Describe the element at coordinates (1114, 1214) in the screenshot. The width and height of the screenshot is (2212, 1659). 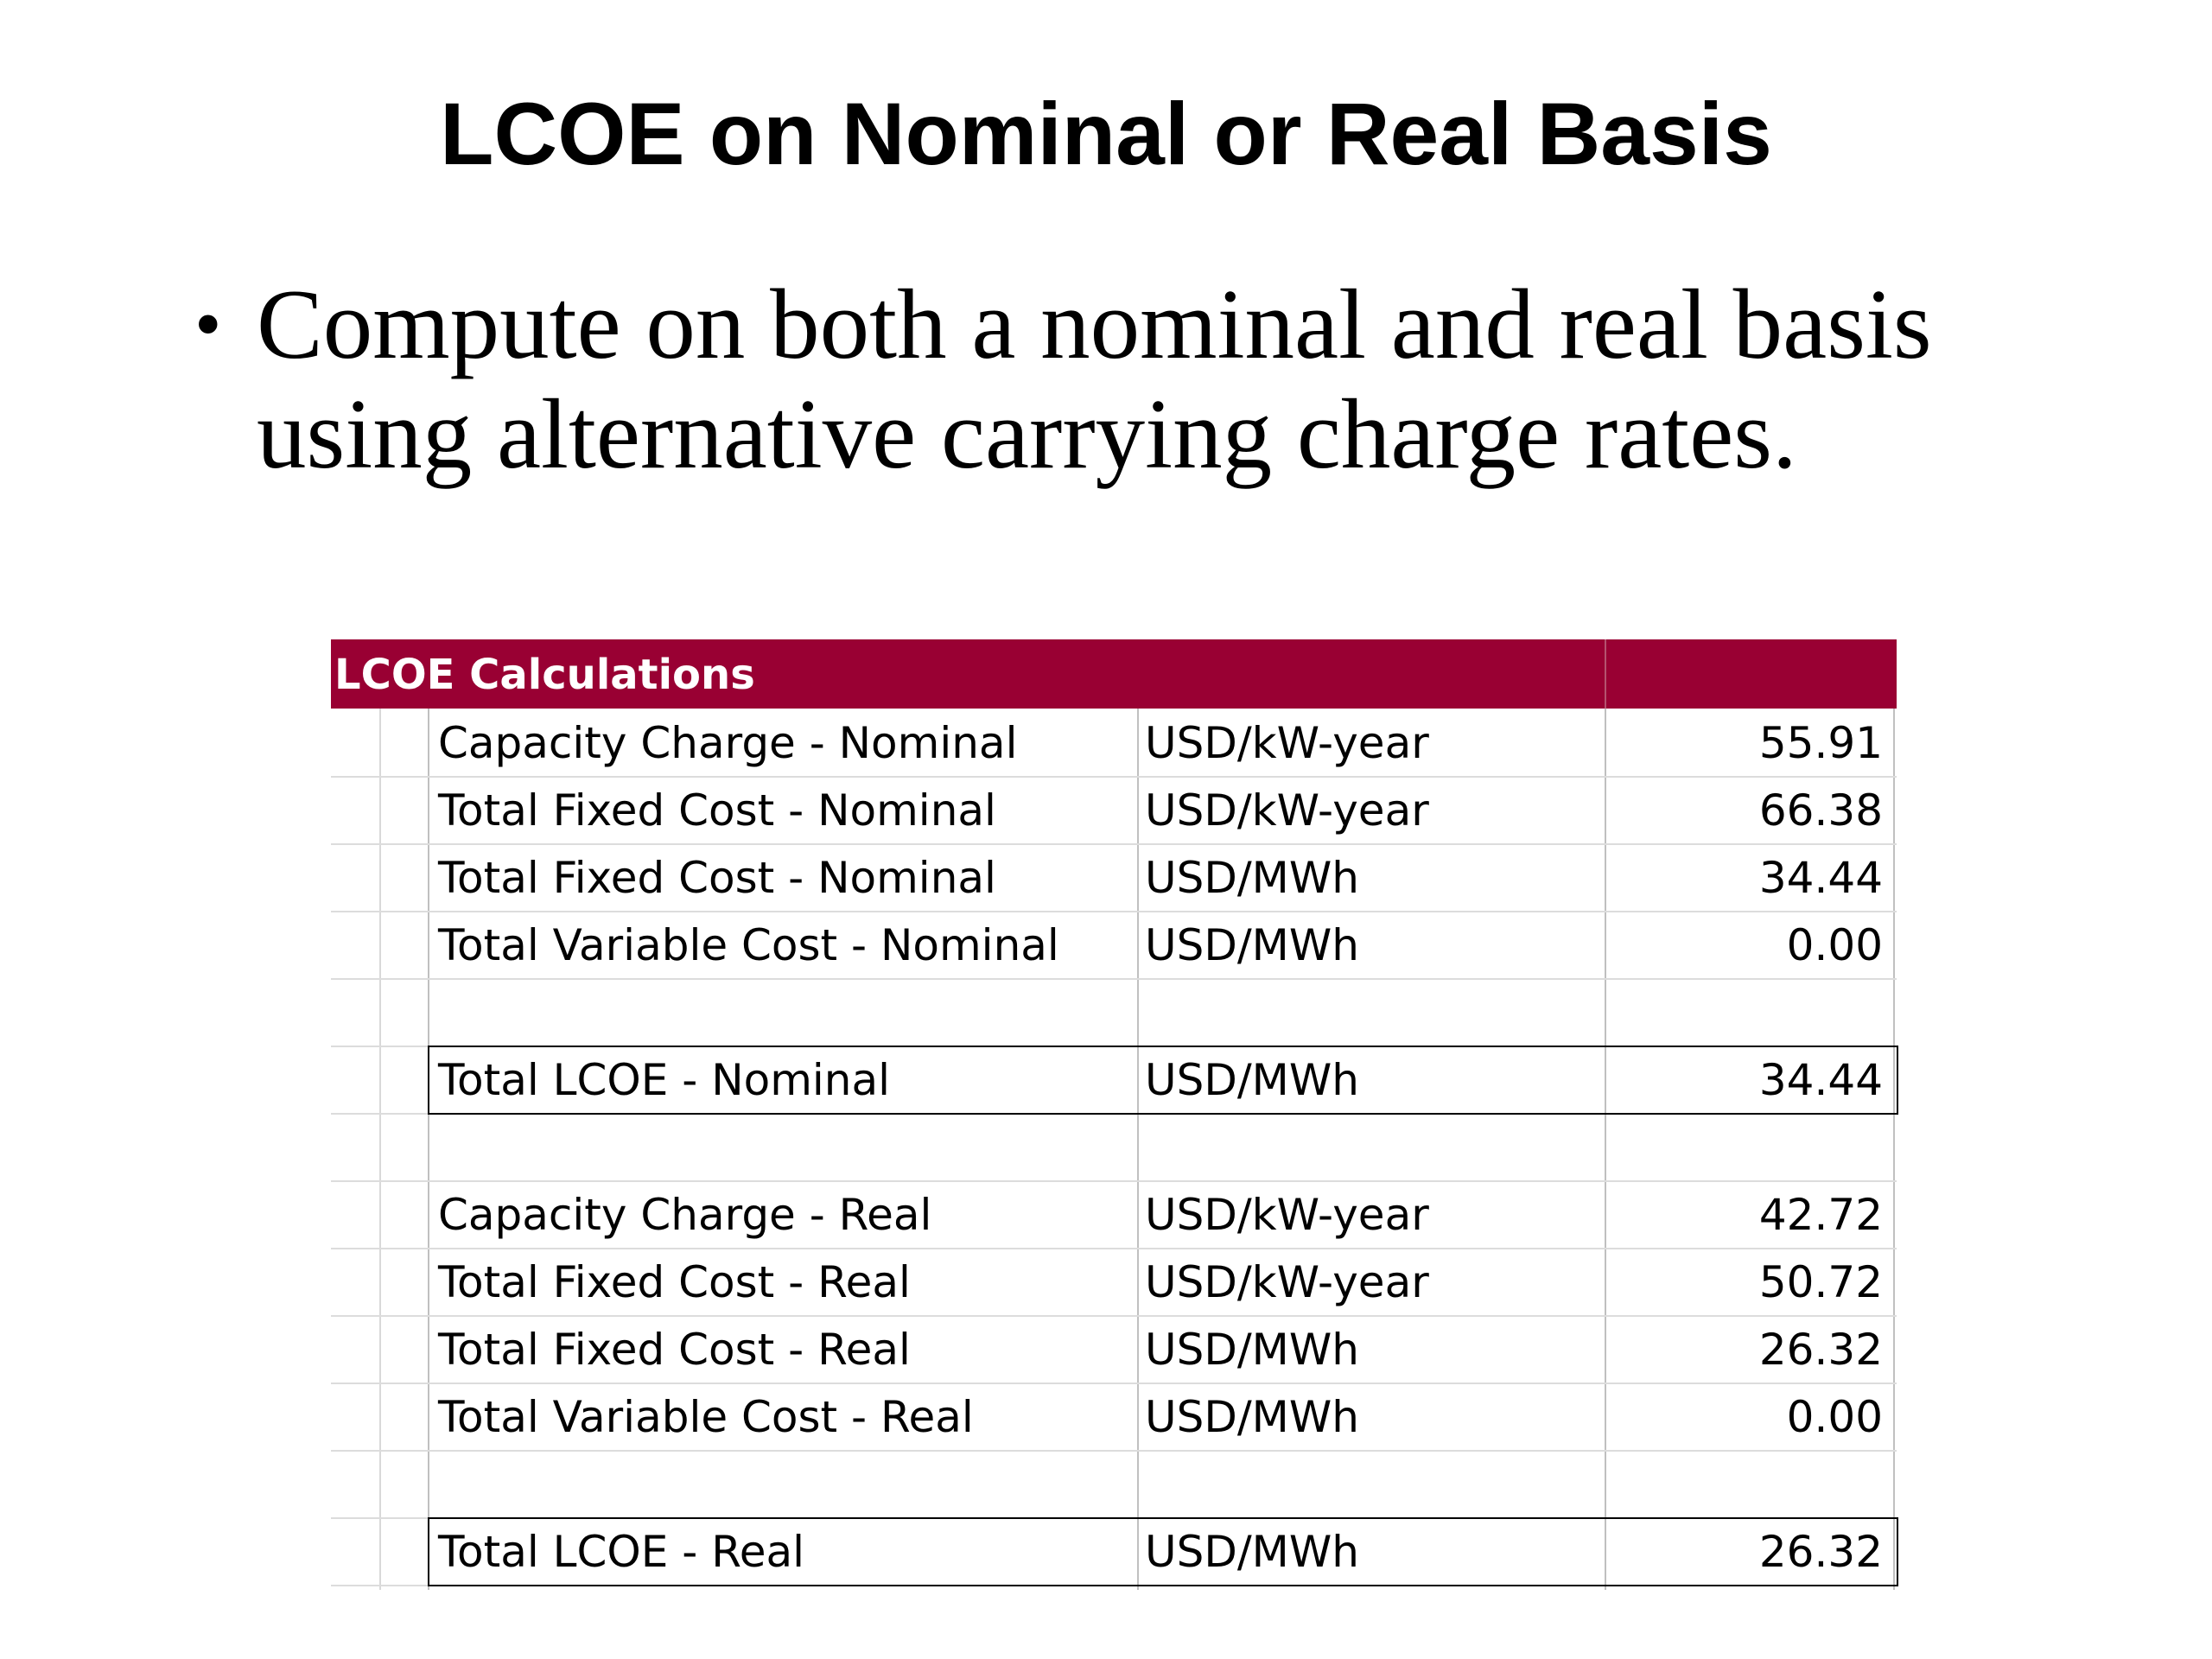
I see `table-row: Capacity Charge - Real USD/kW-year 42.72` at that location.